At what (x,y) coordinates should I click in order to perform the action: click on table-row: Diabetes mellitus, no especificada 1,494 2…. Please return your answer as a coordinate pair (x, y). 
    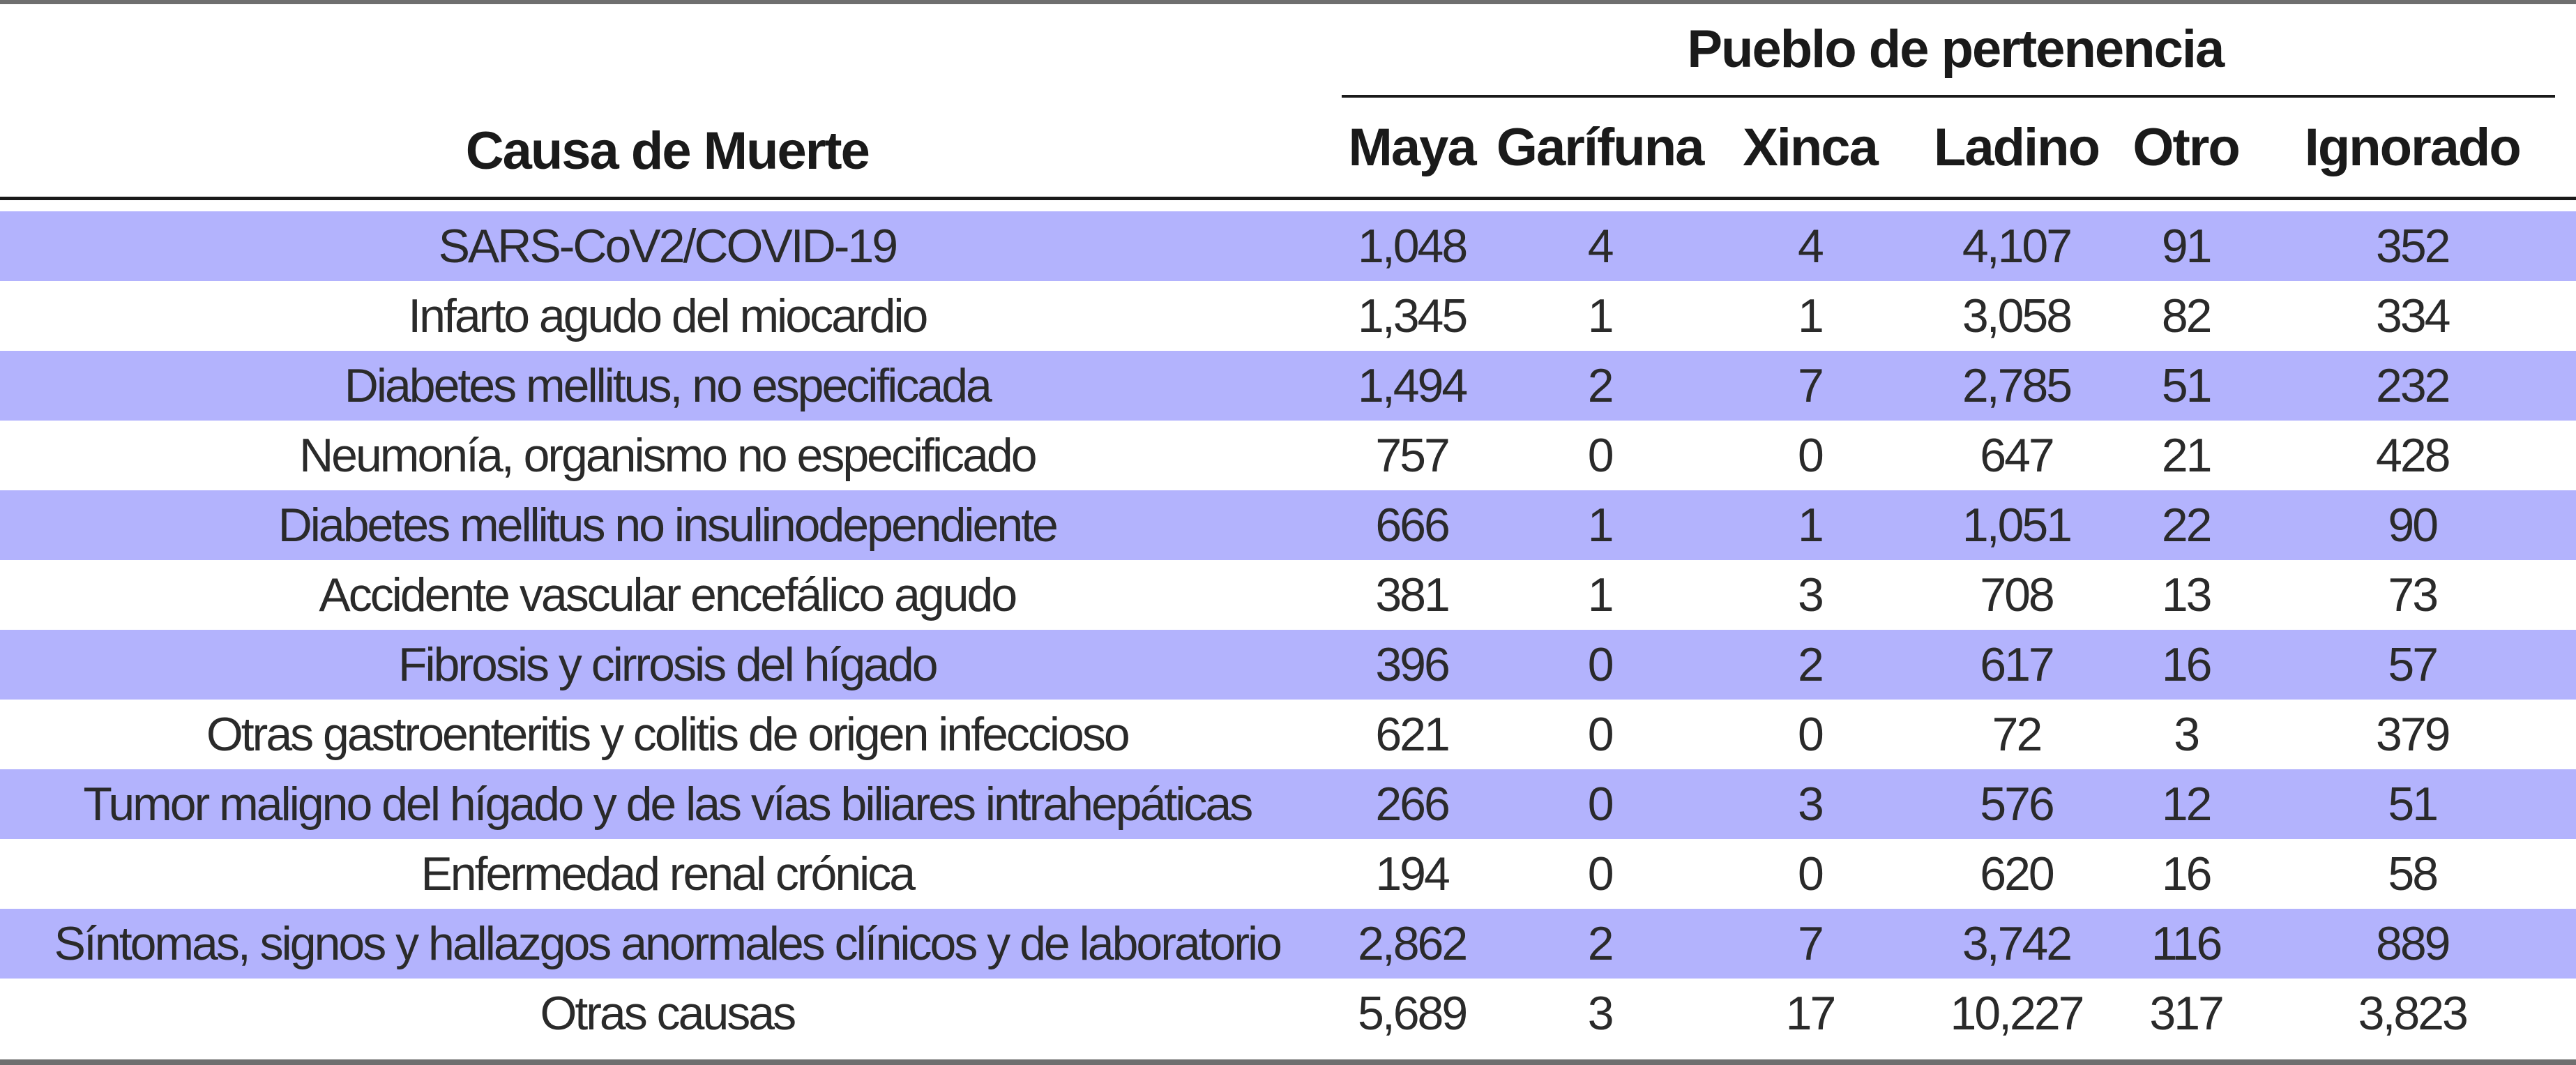
    Looking at the image, I should click on (1288, 386).